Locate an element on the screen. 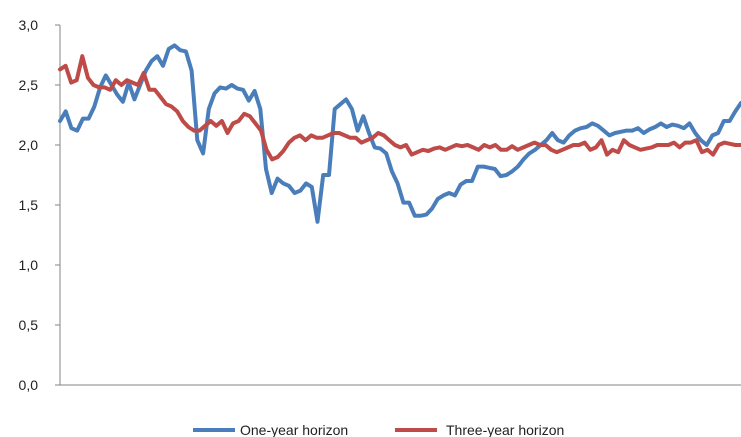  y-tick-label: 1,5 is located at coordinates (29, 205).